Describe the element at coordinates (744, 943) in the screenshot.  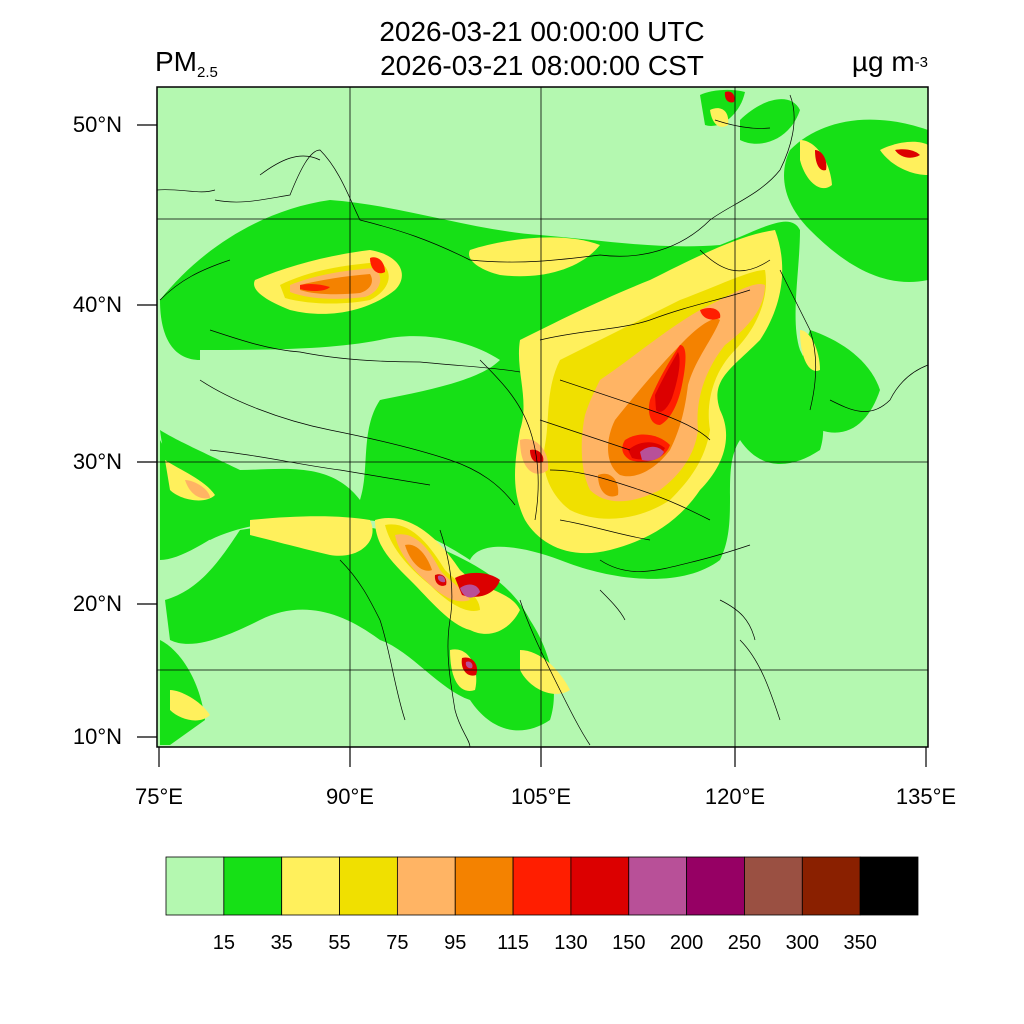
I see `colorbar-label: 250` at that location.